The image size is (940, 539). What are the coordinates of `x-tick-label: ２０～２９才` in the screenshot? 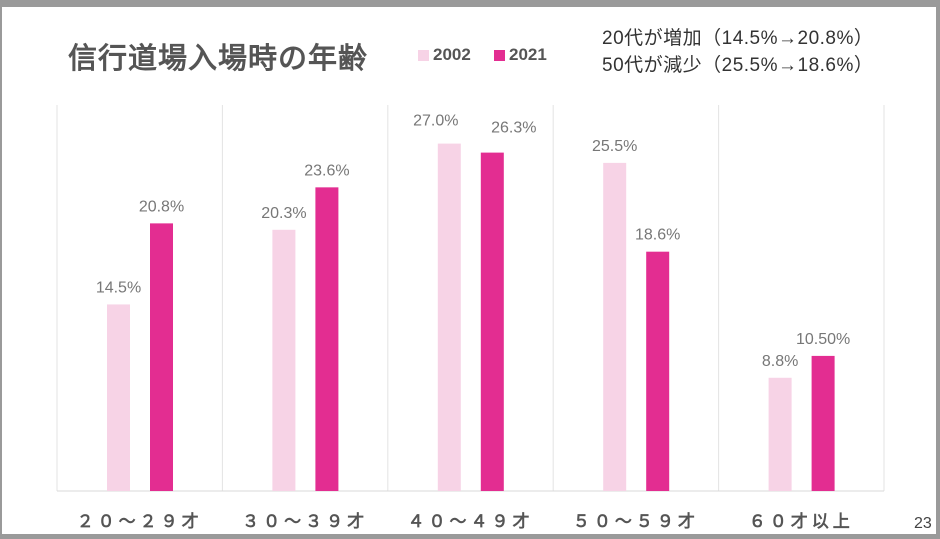 It's located at (140, 521).